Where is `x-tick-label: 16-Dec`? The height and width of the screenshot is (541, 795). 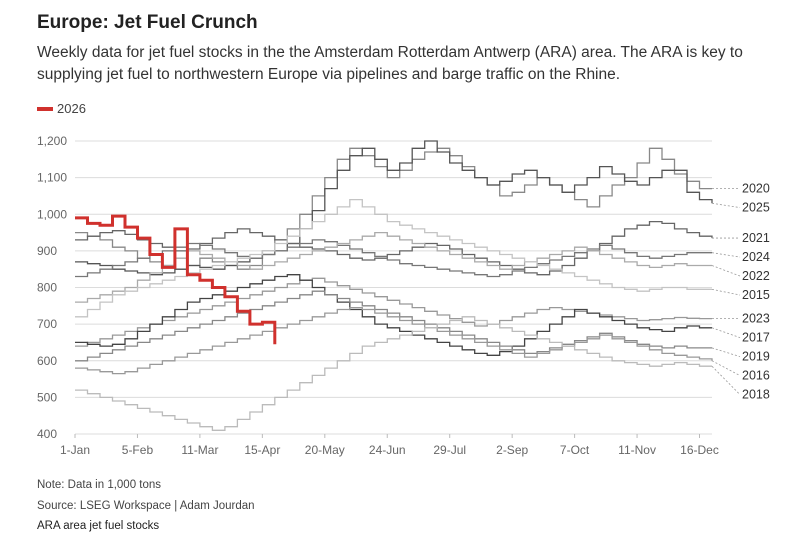
x-tick-label: 16-Dec is located at coordinates (699, 450).